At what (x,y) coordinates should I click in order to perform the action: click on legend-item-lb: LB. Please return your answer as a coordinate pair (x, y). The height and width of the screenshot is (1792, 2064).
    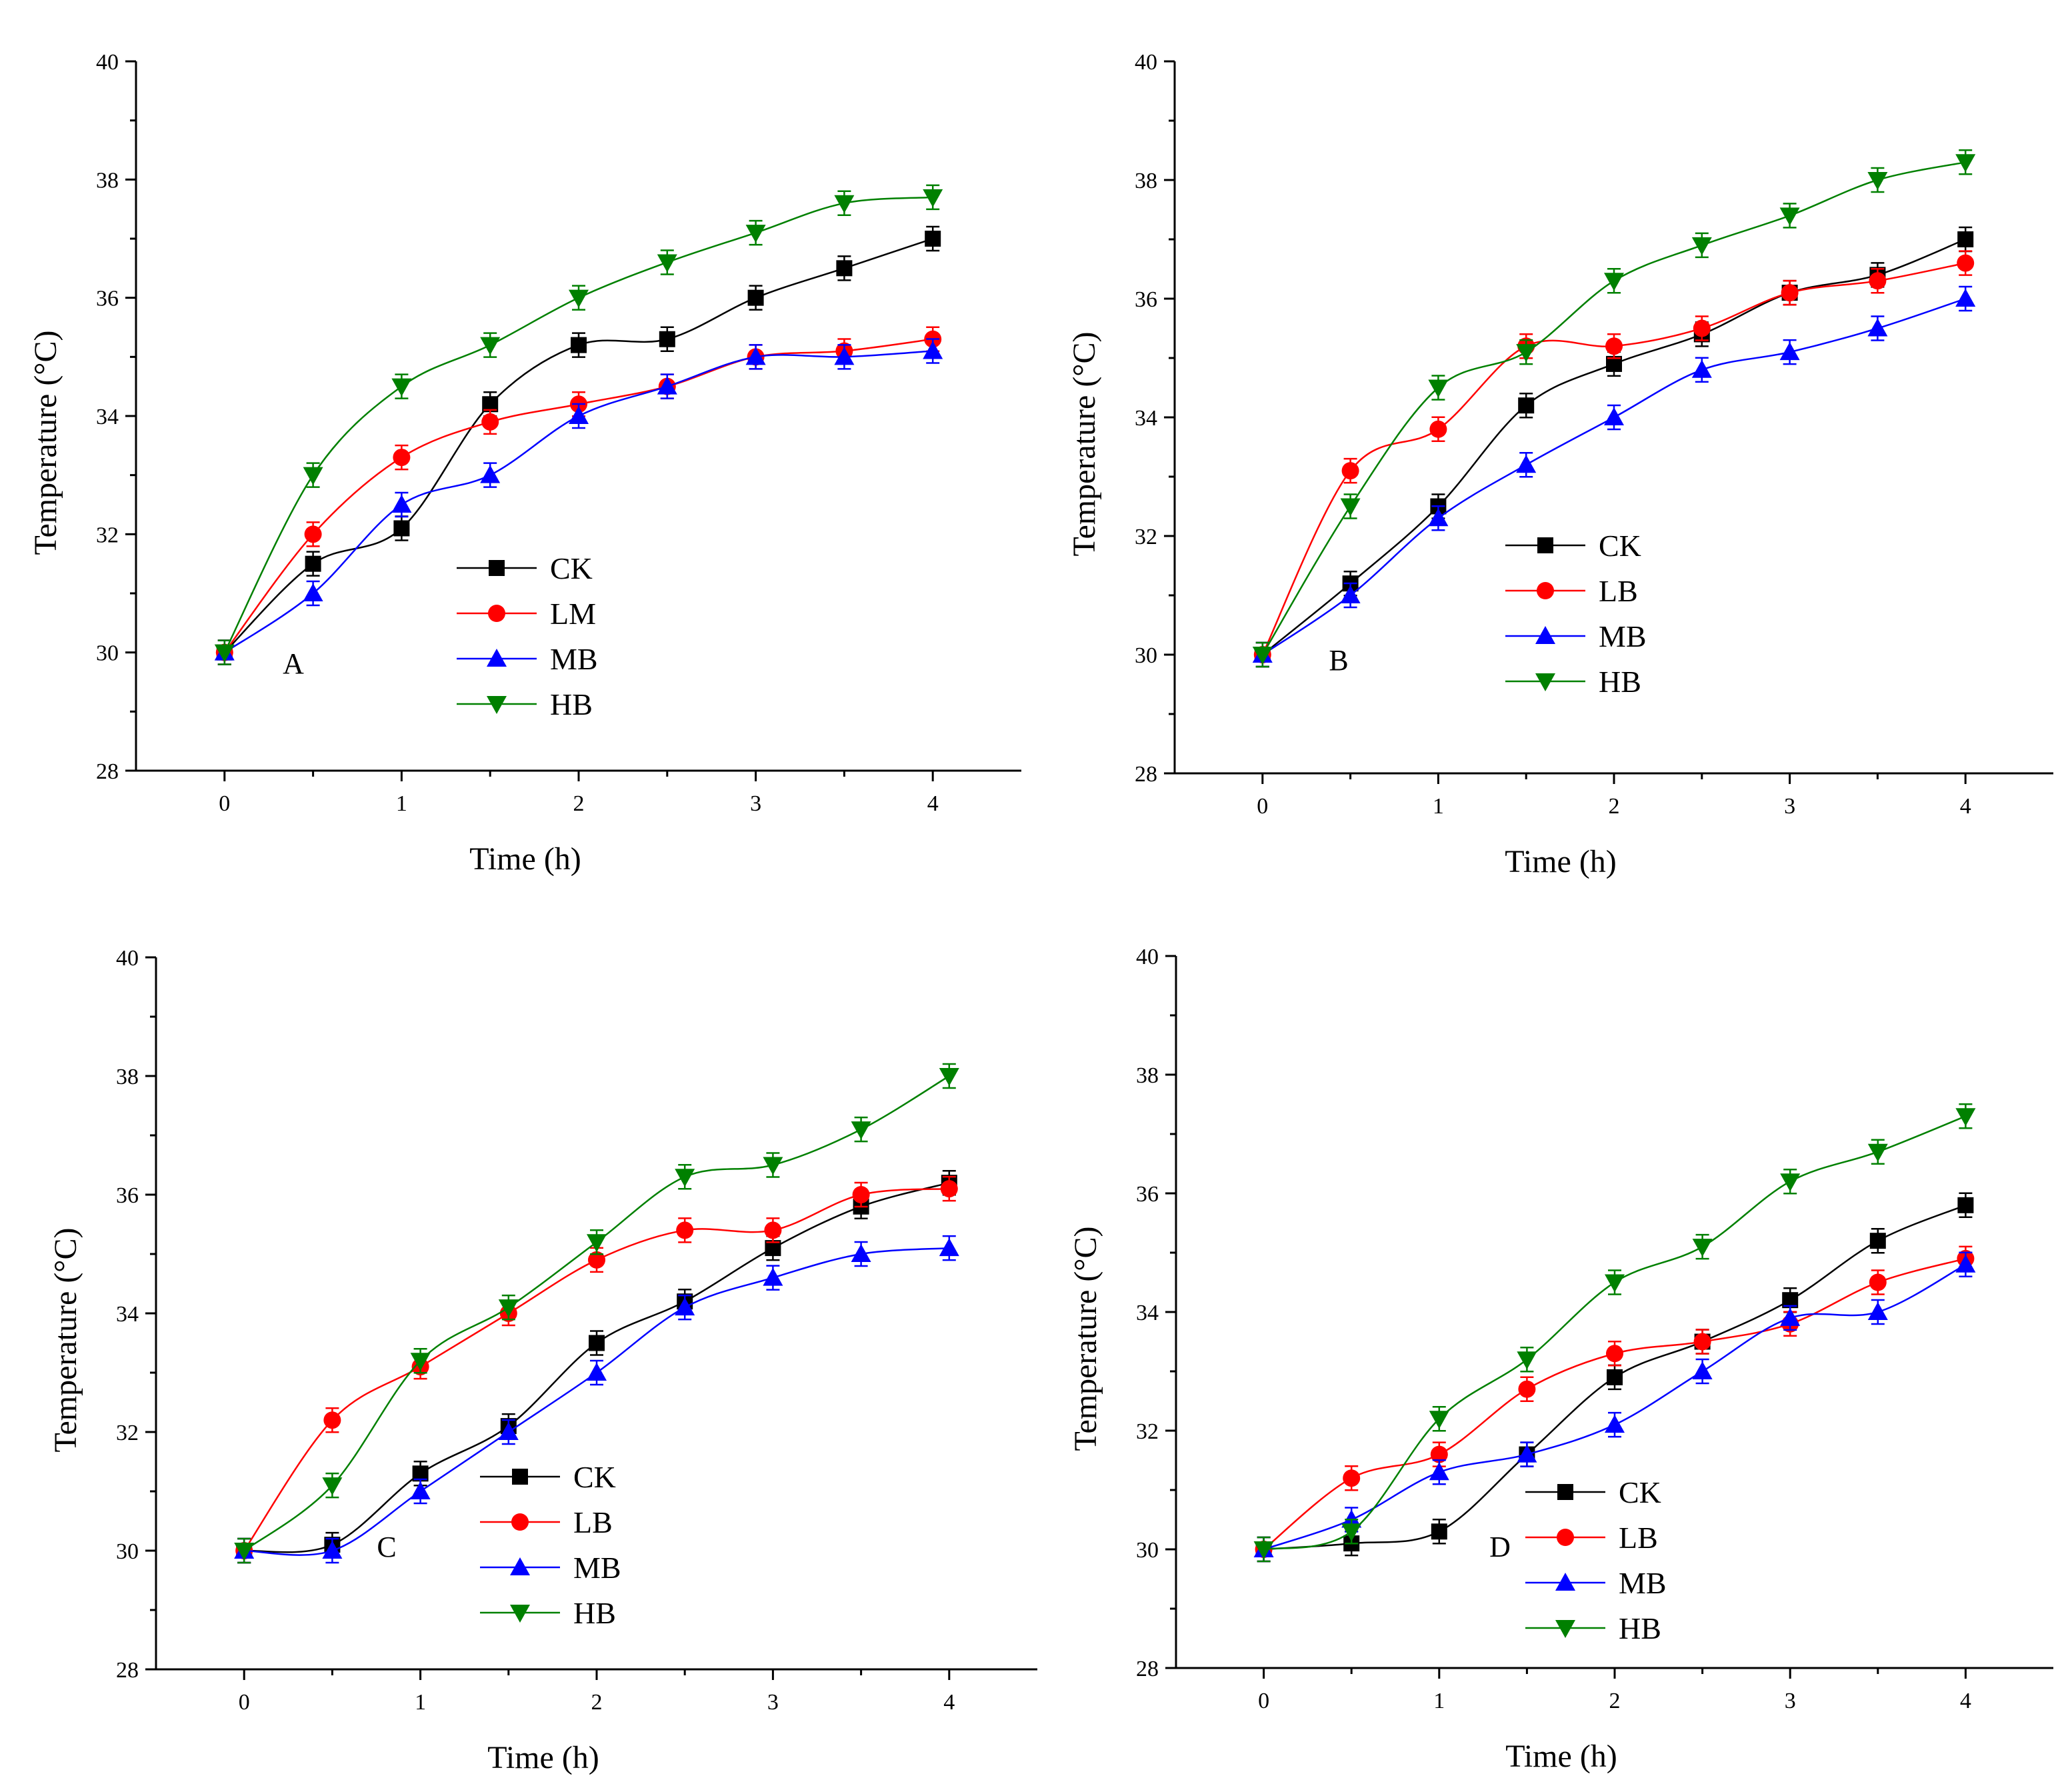
    Looking at the image, I should click on (546, 1522).